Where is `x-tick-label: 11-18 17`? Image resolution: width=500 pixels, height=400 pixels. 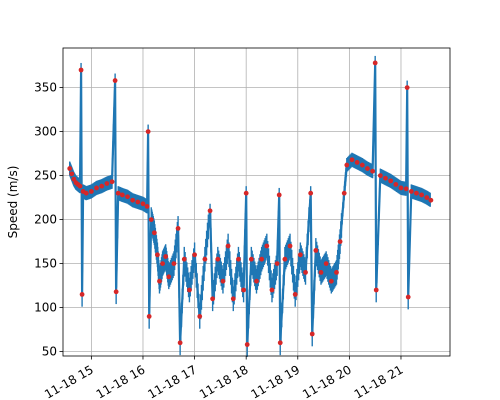 x-tick-label: 11-18 17 is located at coordinates (172, 381).